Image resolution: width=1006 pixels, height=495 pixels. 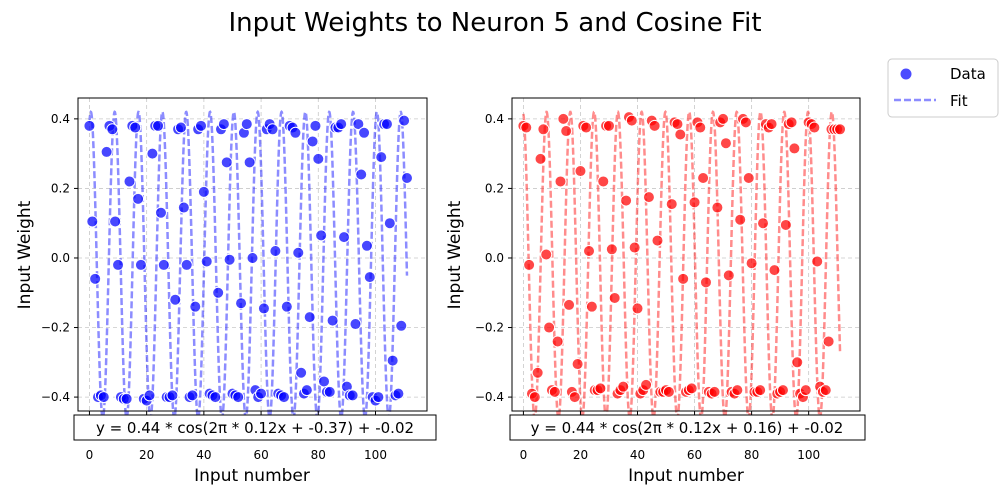 I want to click on y-tick-label: −0.4, so click(x=55, y=397).